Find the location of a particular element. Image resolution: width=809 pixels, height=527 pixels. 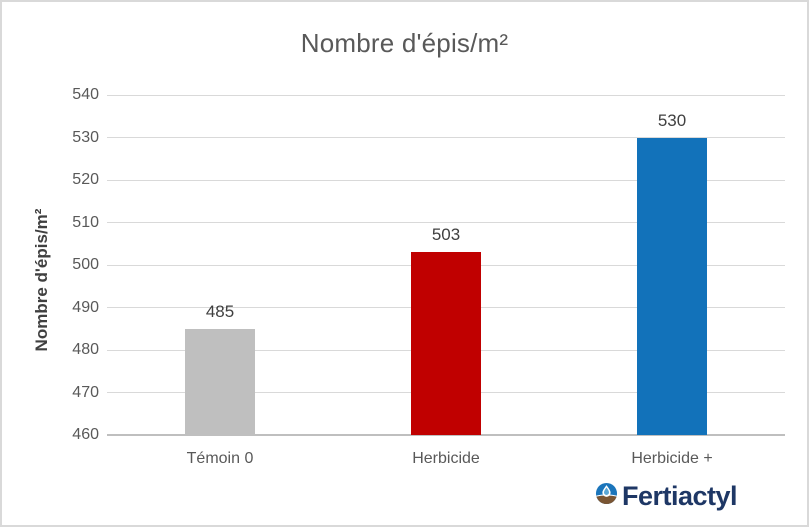

x-category-label: Témoin 0 is located at coordinates (220, 458).